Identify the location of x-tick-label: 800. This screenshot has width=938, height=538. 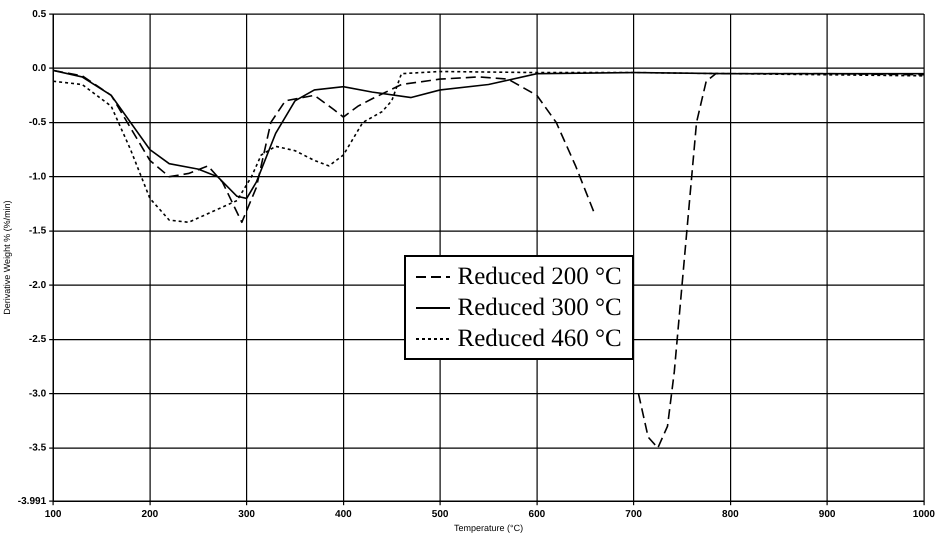
(731, 514).